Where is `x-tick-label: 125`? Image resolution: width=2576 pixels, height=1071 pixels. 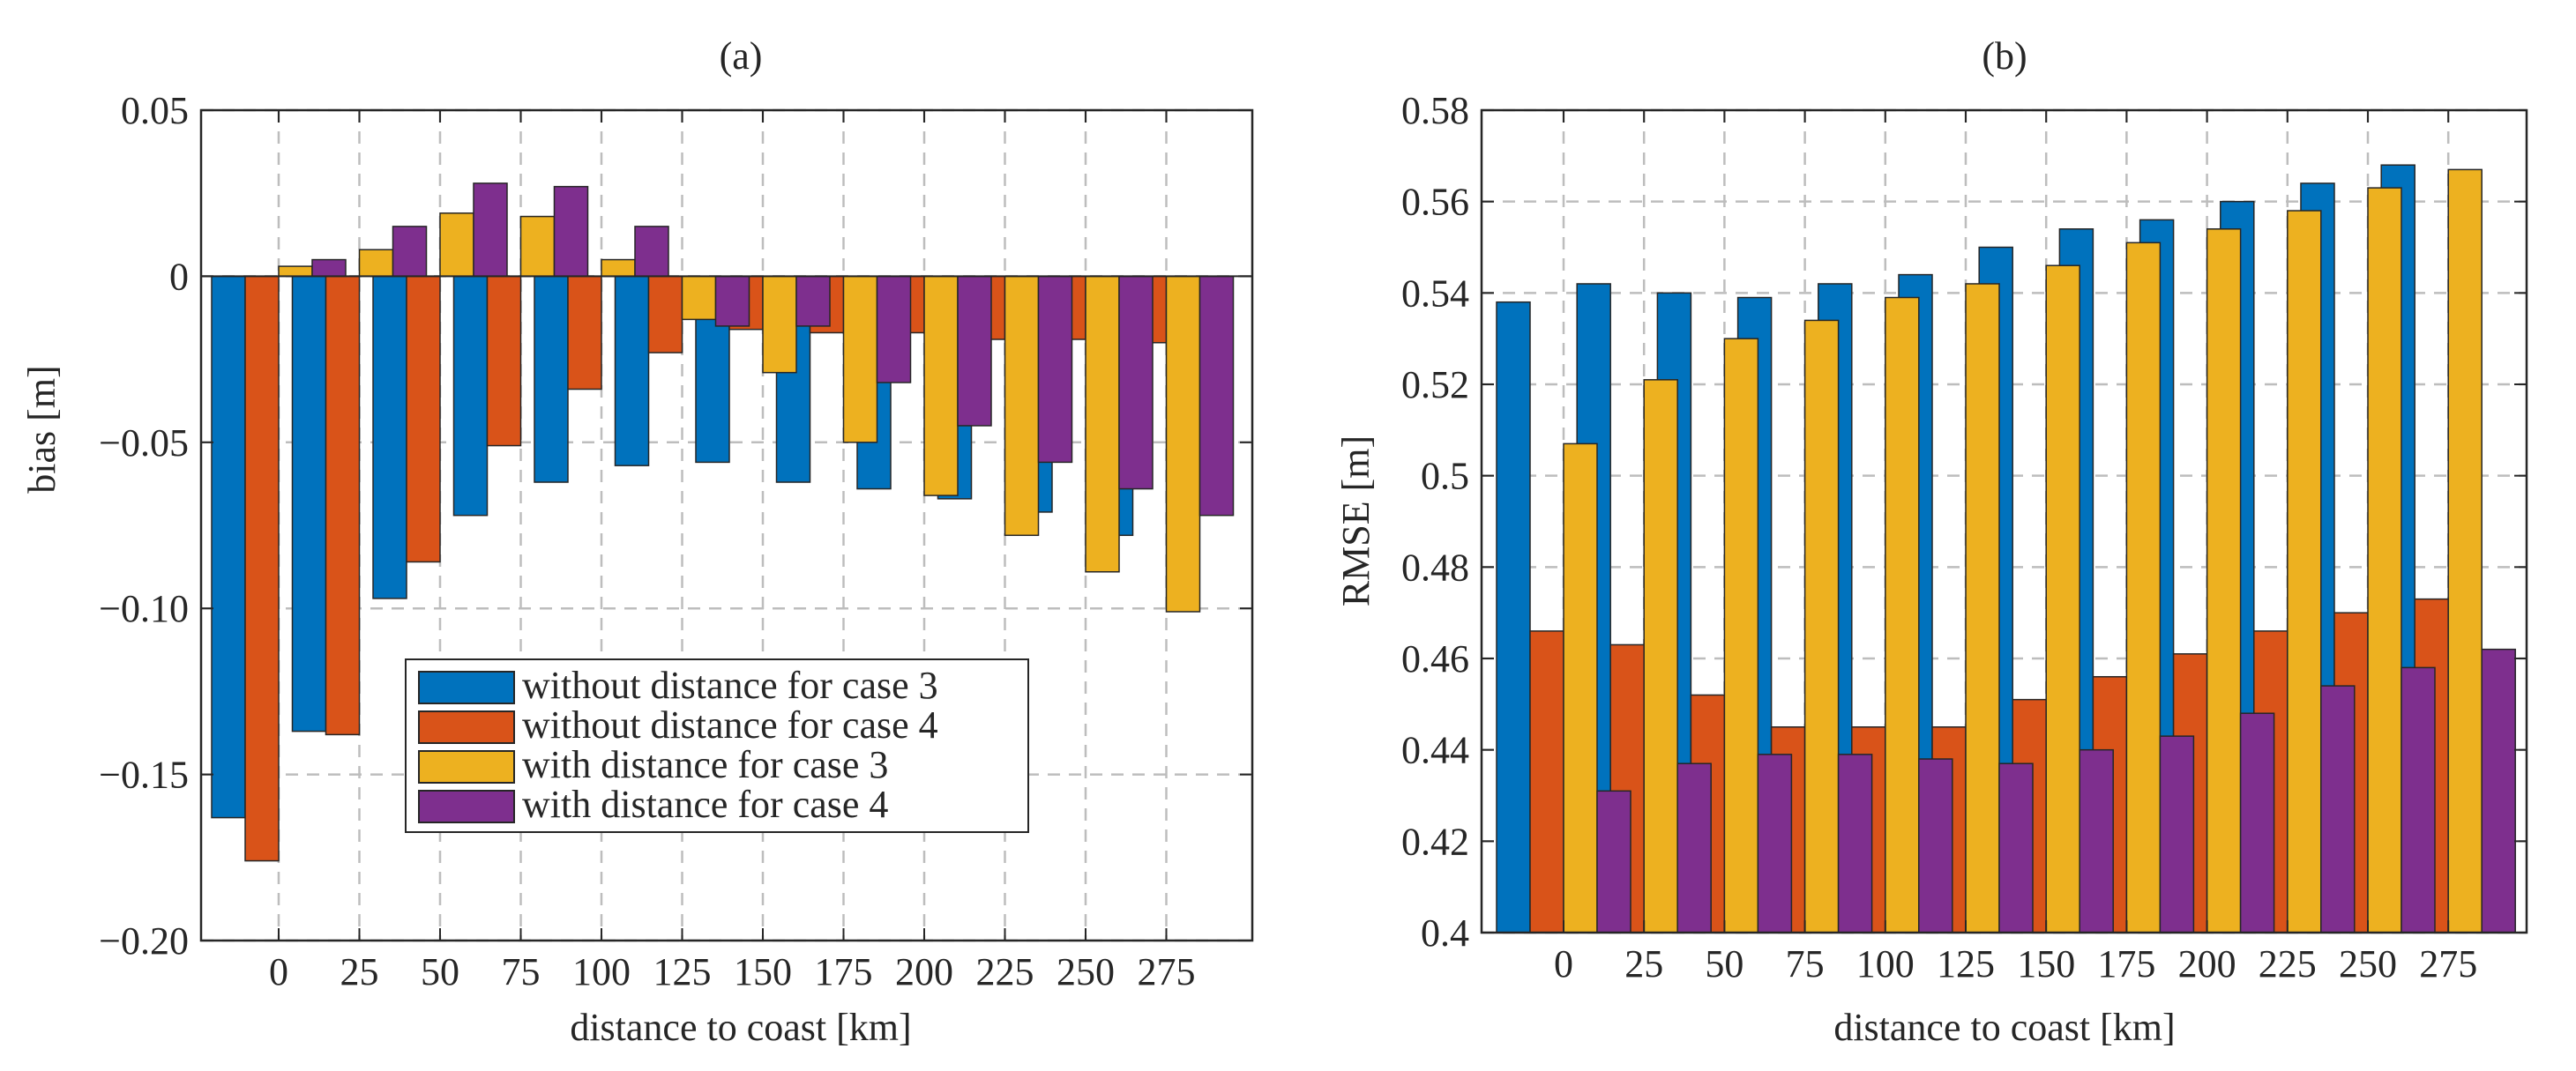 x-tick-label: 125 is located at coordinates (682, 972).